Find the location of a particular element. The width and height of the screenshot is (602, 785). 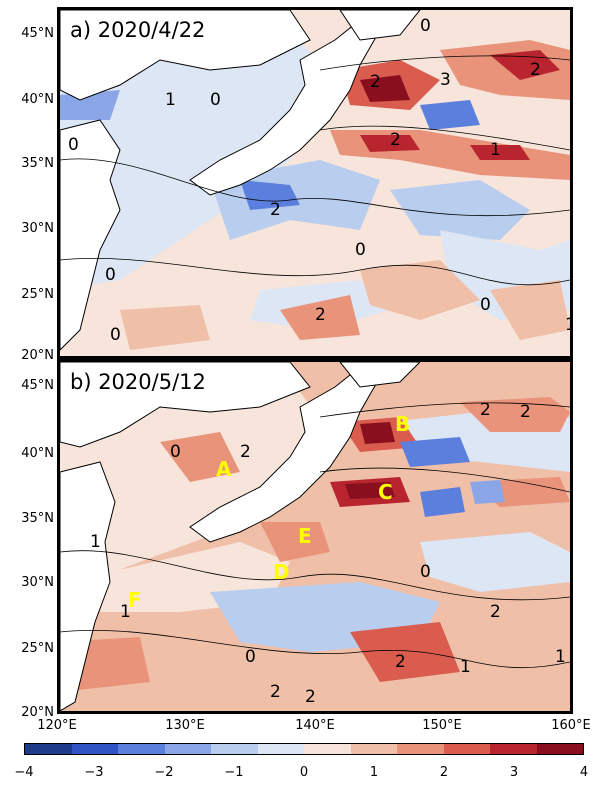

colorbar-label: −3 is located at coordinates (94, 772).